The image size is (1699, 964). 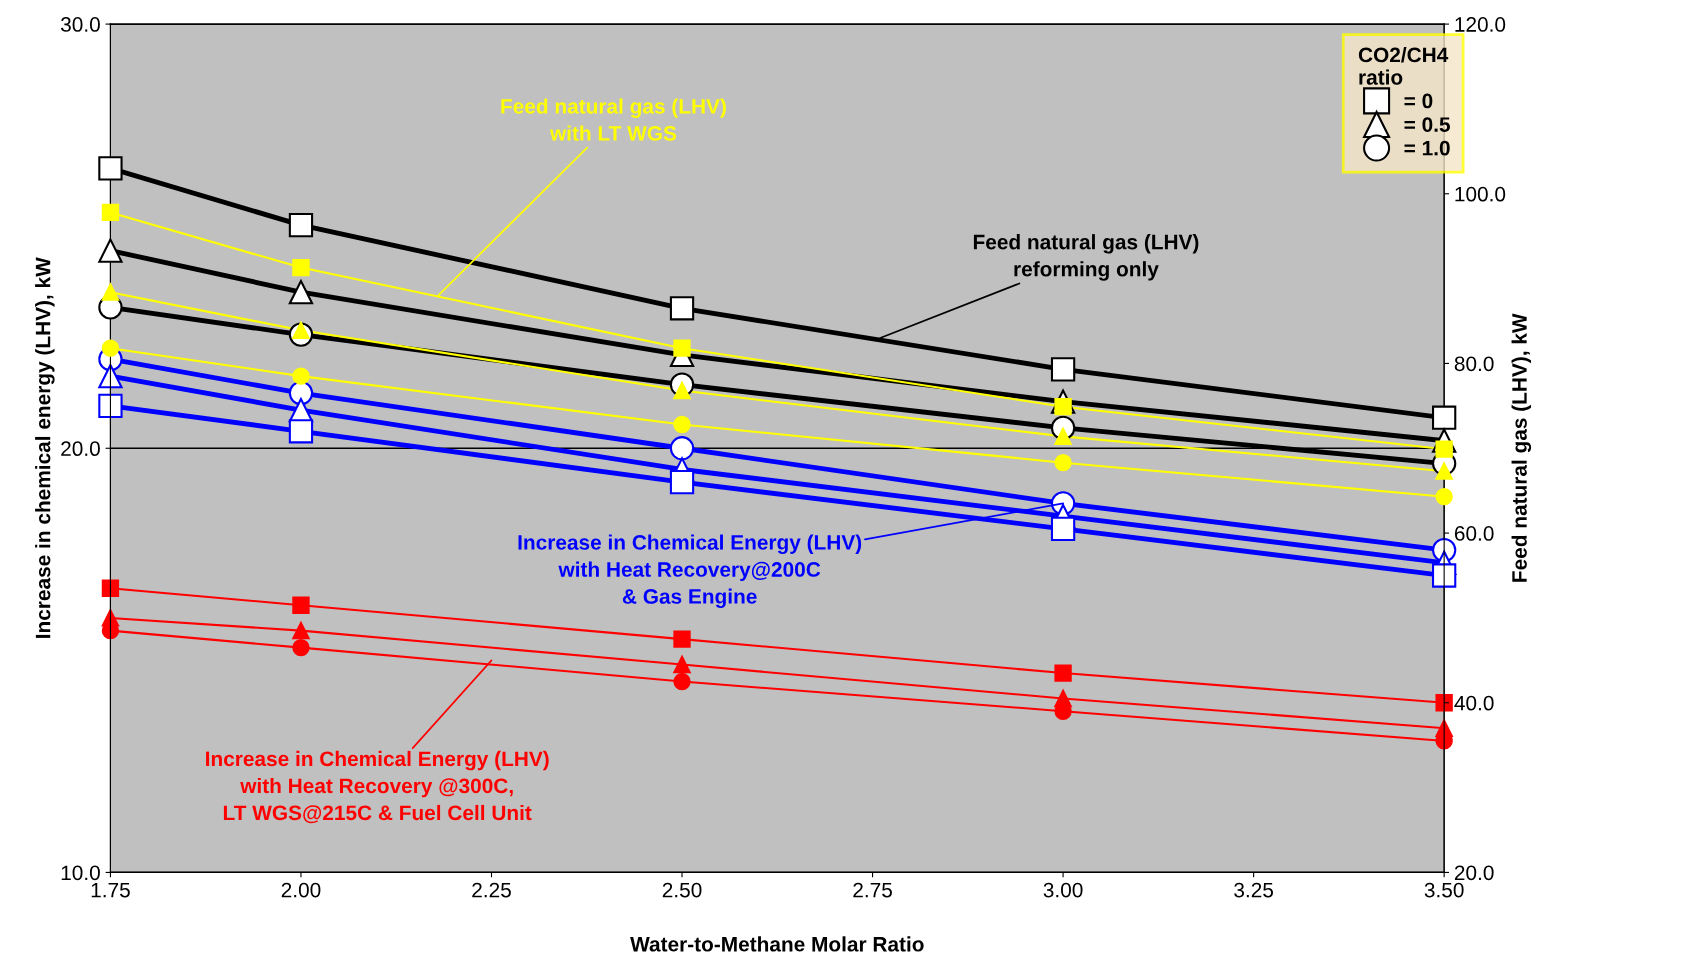 I want to click on y-tick-label: 20.0, so click(x=80, y=449).